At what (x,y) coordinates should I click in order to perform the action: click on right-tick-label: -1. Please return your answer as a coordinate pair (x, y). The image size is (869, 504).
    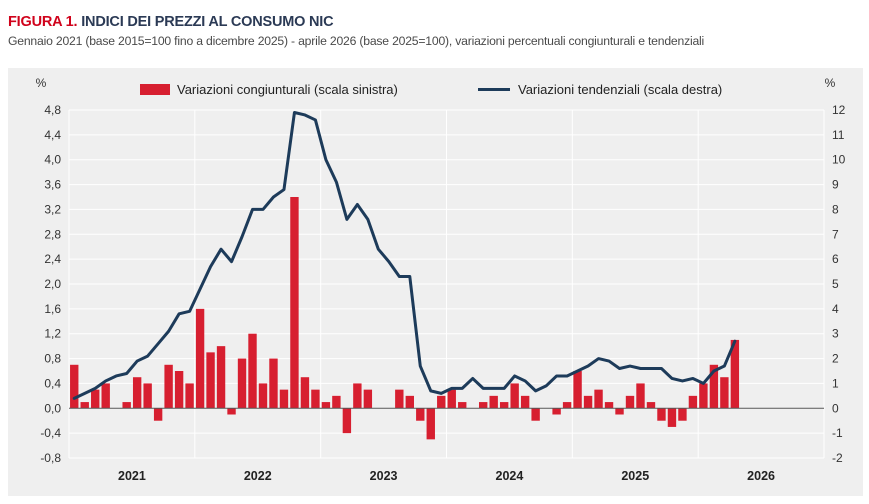
    Looking at the image, I should click on (837, 433).